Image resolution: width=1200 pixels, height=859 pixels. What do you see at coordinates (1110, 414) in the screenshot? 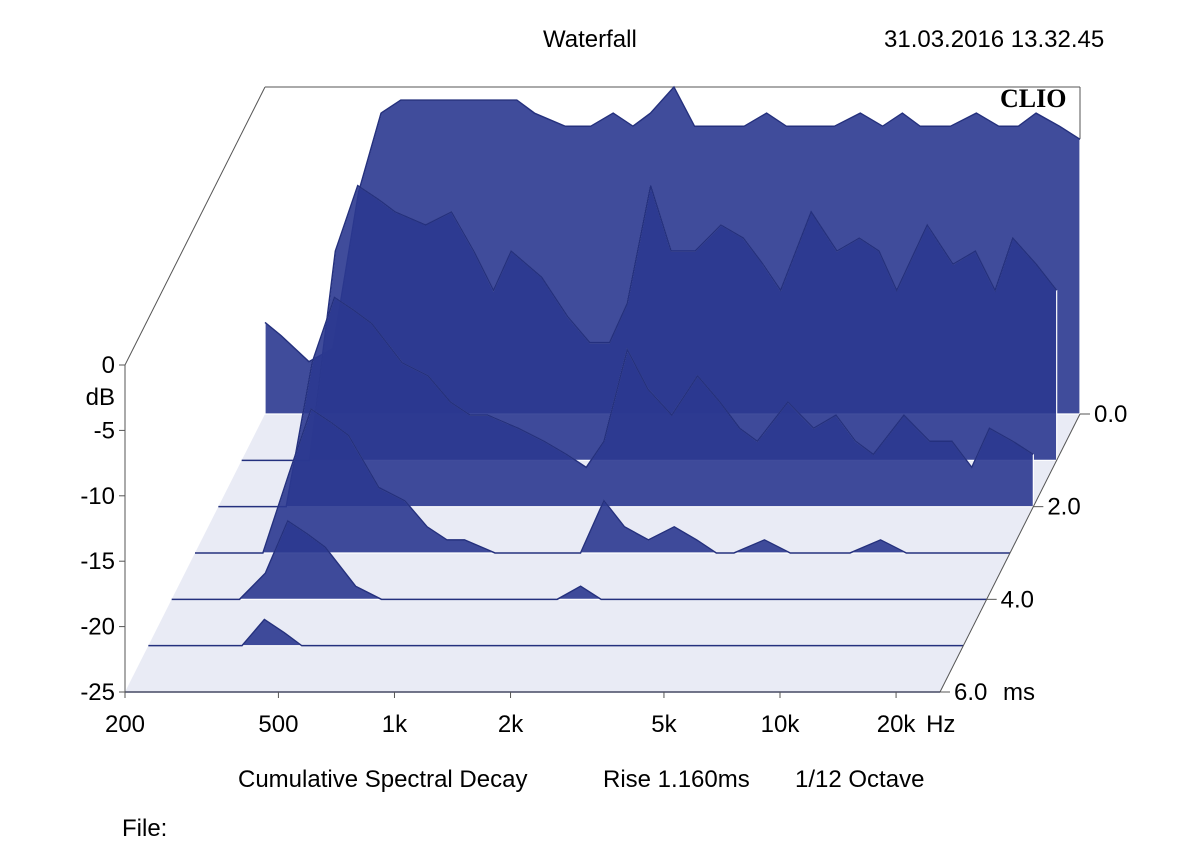
I see `z-tick-label: 0.0` at bounding box center [1110, 414].